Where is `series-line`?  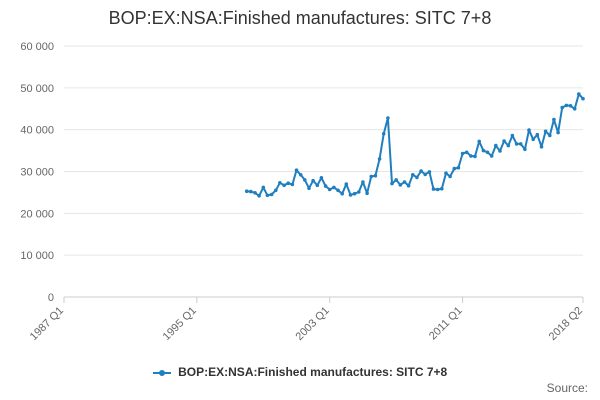 series-line is located at coordinates (415, 145).